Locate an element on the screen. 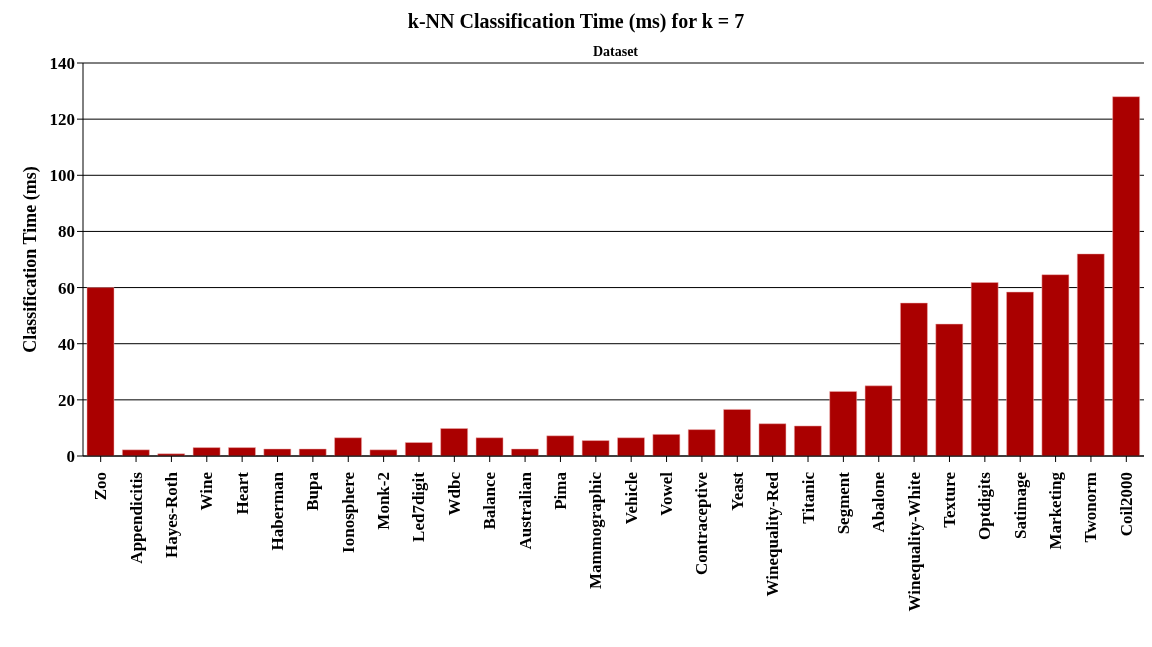 The height and width of the screenshot is (647, 1152). x-tick-label: Hayes-Roth is located at coordinates (171, 514).